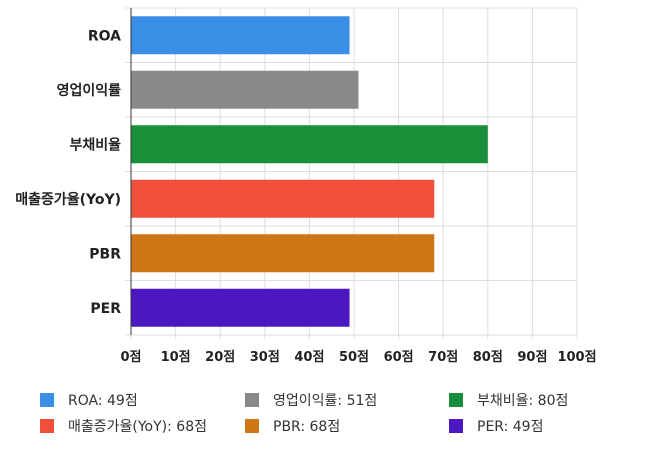 Image resolution: width=650 pixels, height=450 pixels. I want to click on x-tick-label: 40점, so click(309, 357).